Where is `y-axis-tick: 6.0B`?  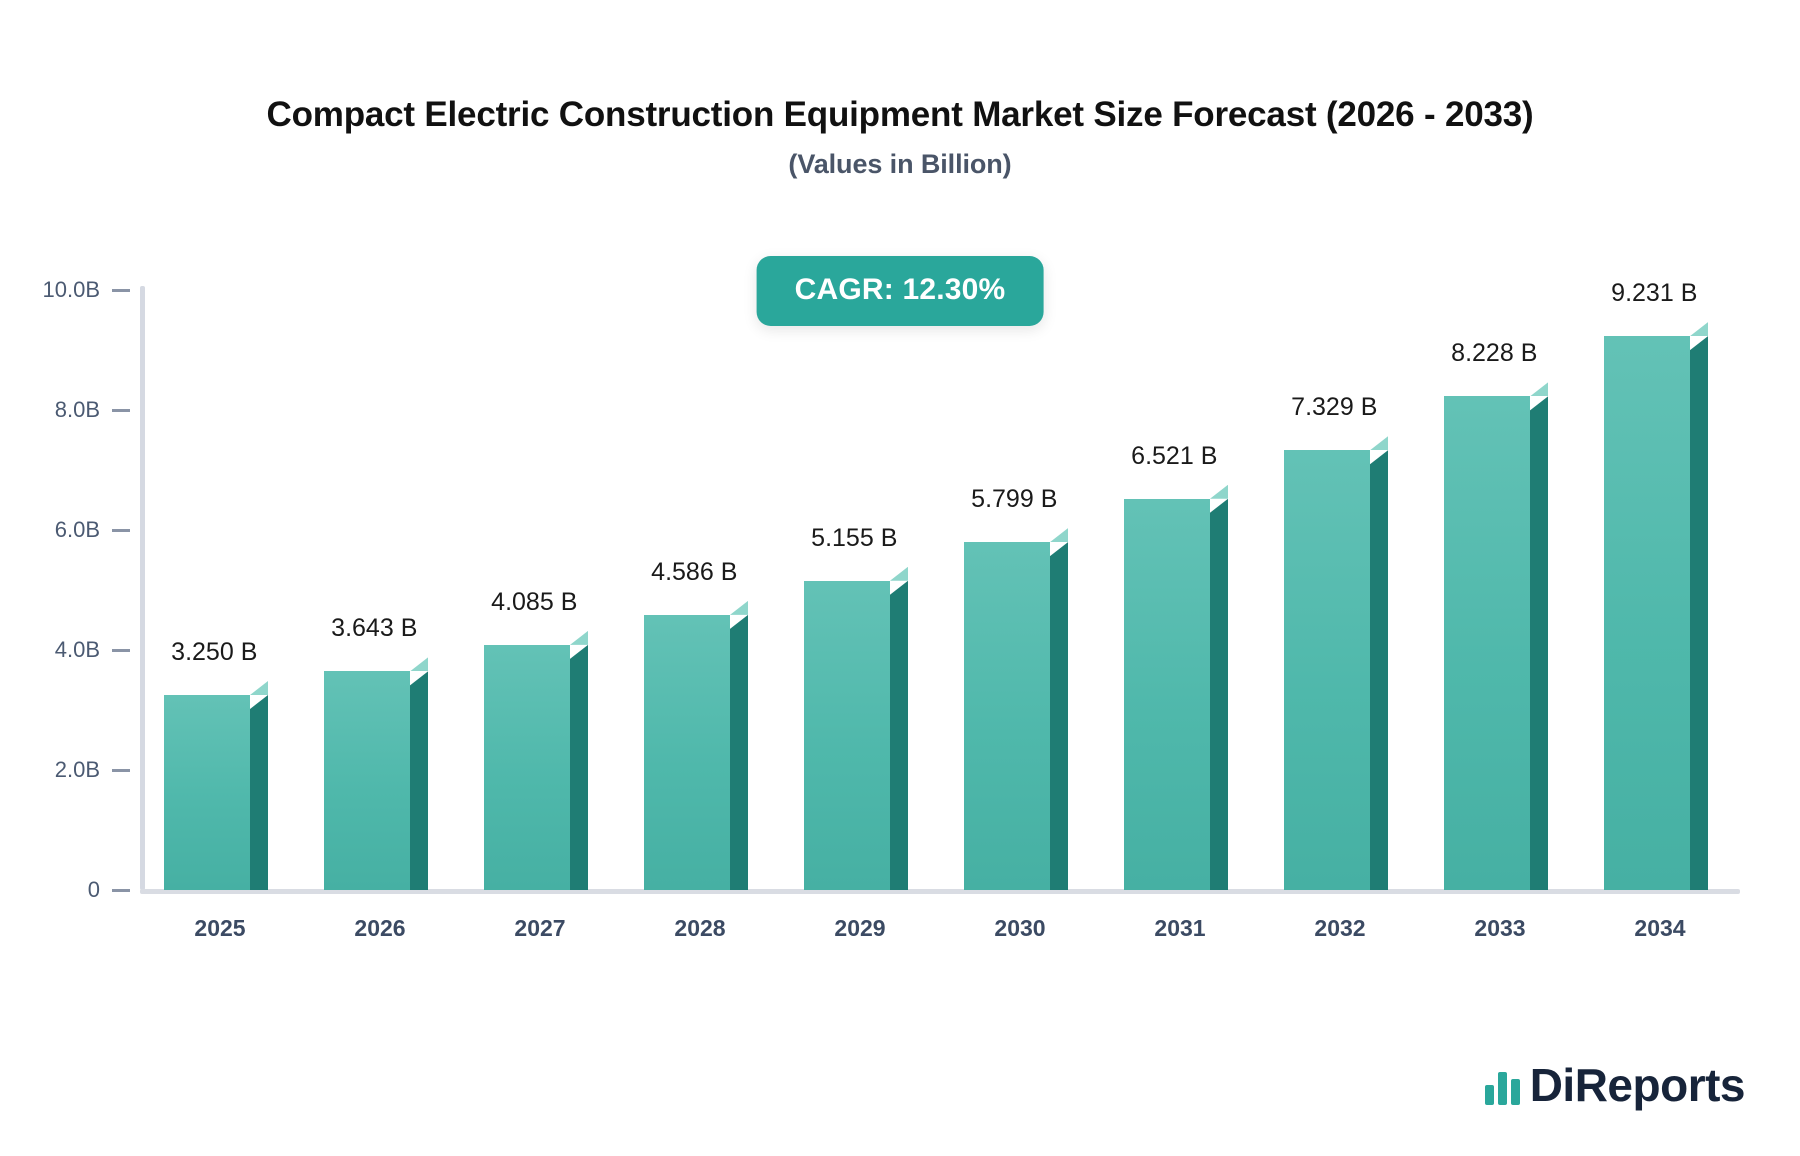
y-axis-tick: 6.0B is located at coordinates (70, 530).